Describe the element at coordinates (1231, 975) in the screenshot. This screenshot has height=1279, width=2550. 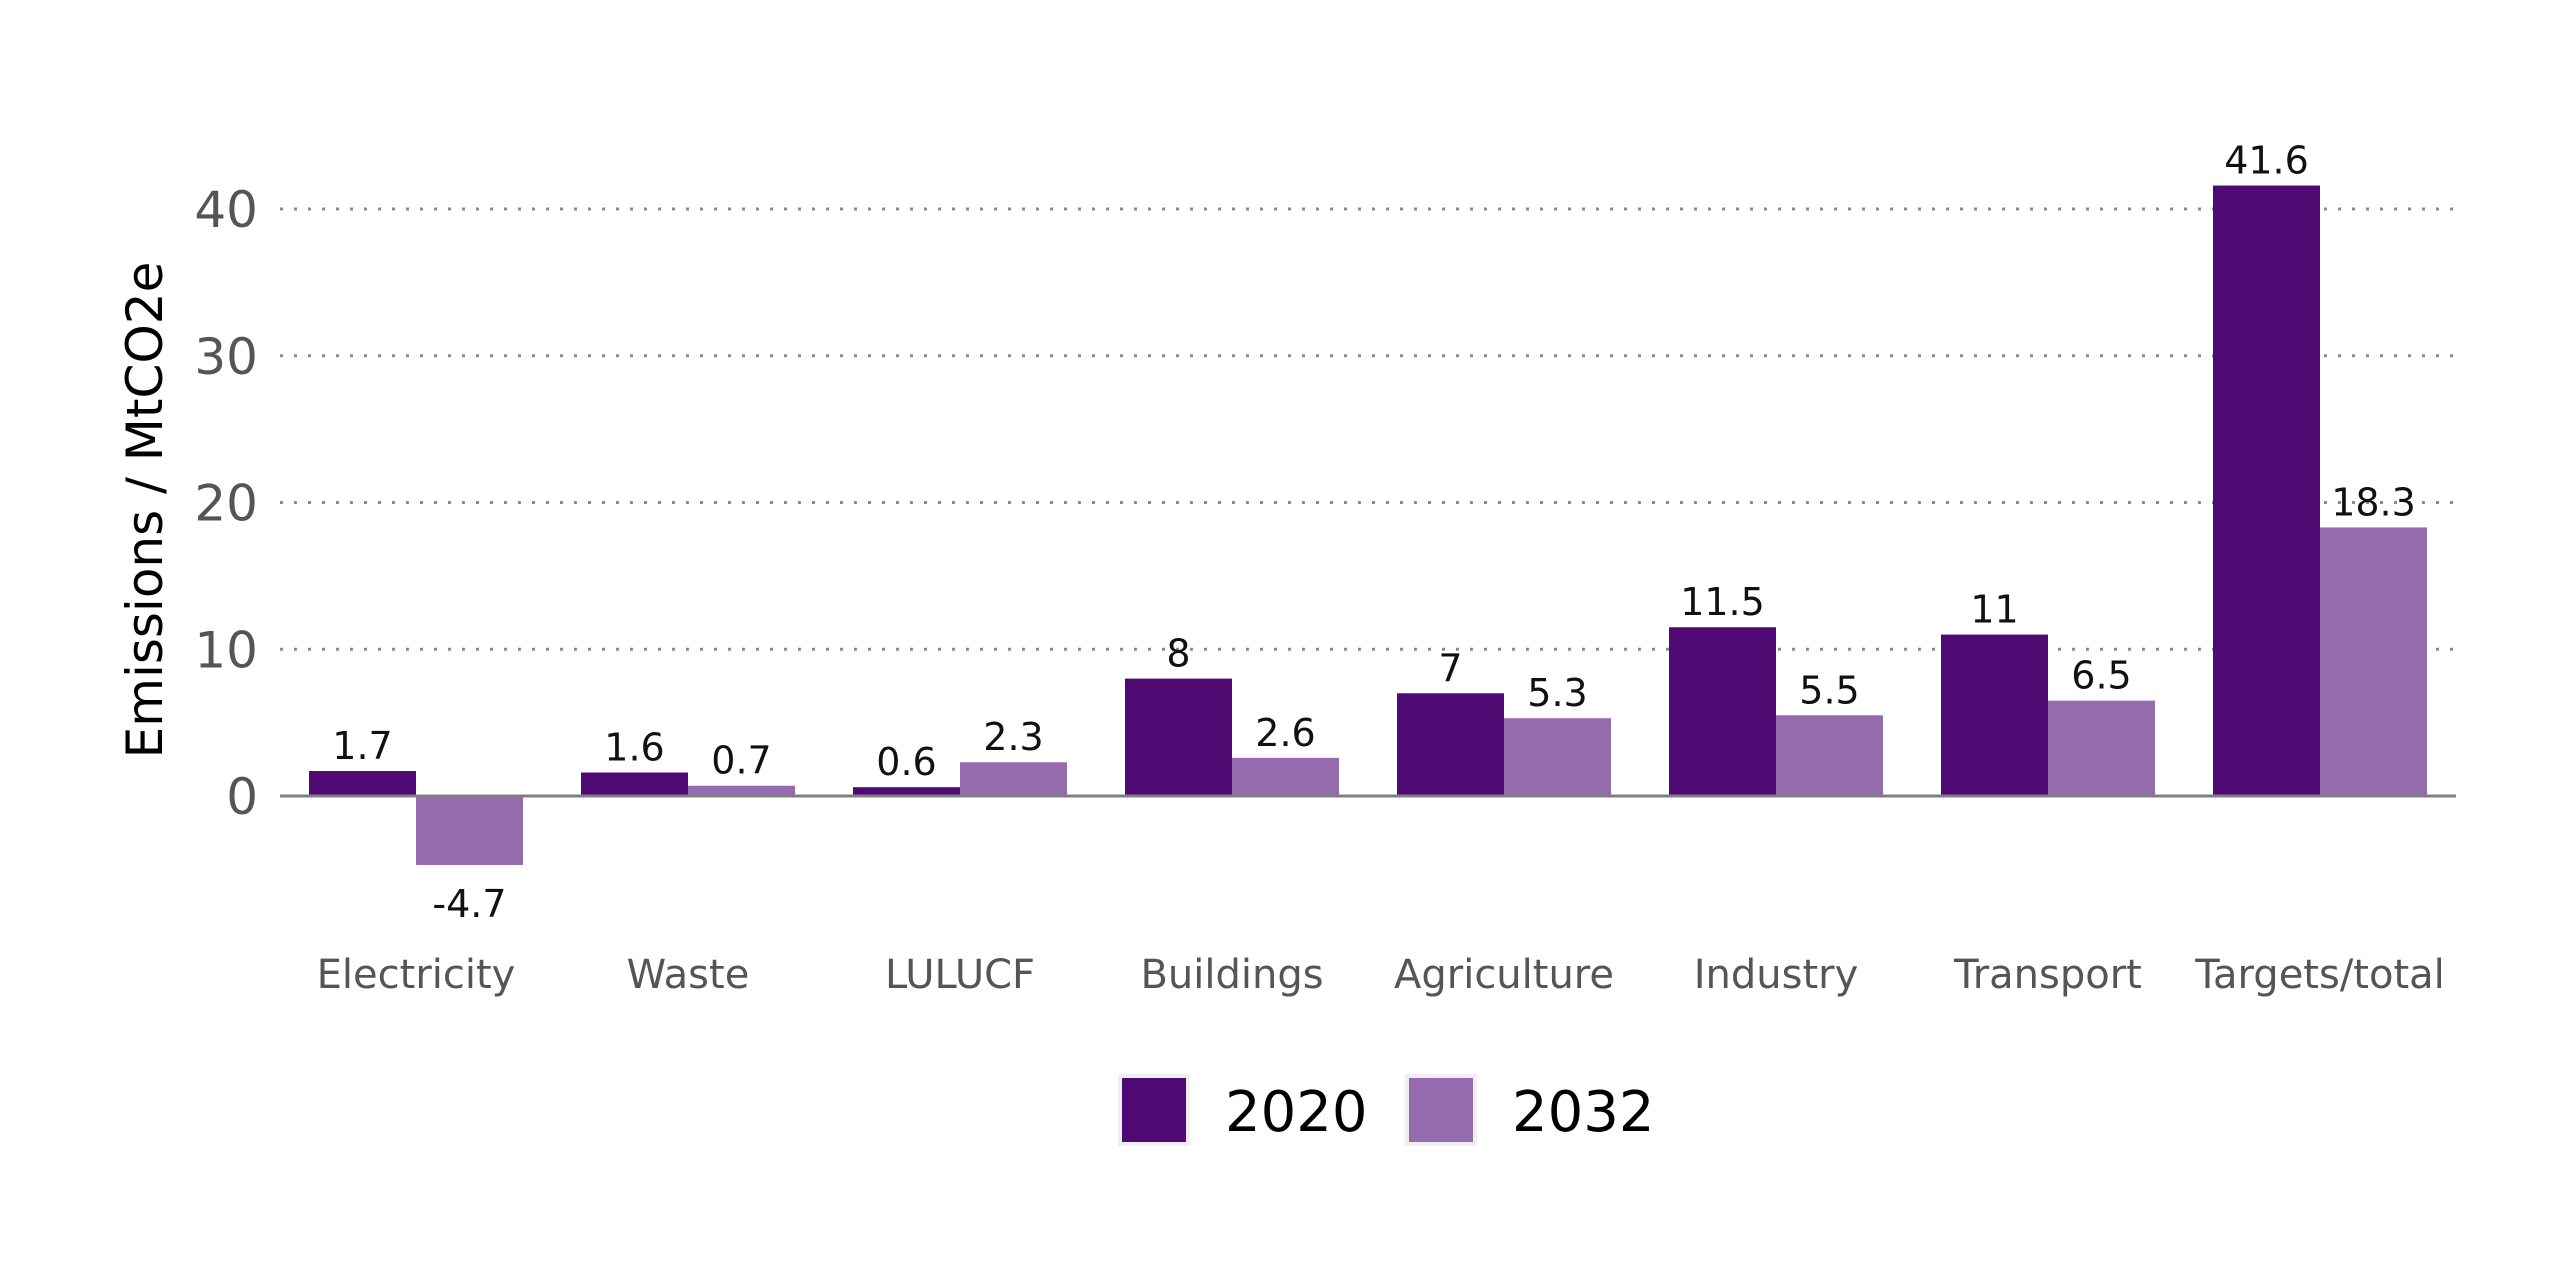
I see `category-label: Buildings` at that location.